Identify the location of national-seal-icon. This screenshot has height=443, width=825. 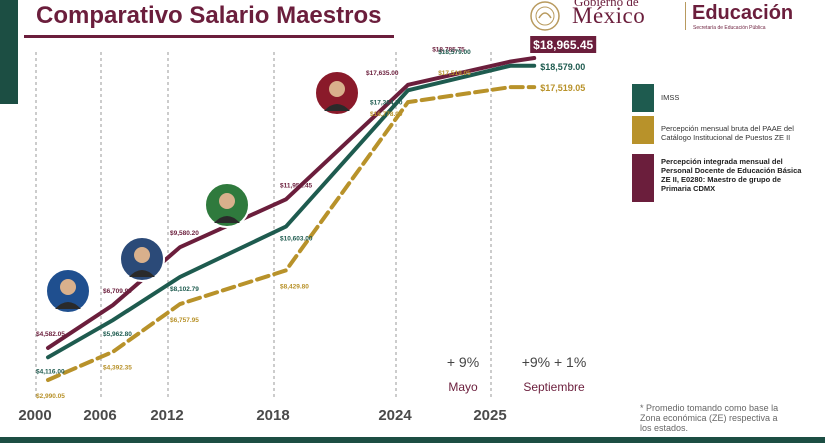
(545, 16).